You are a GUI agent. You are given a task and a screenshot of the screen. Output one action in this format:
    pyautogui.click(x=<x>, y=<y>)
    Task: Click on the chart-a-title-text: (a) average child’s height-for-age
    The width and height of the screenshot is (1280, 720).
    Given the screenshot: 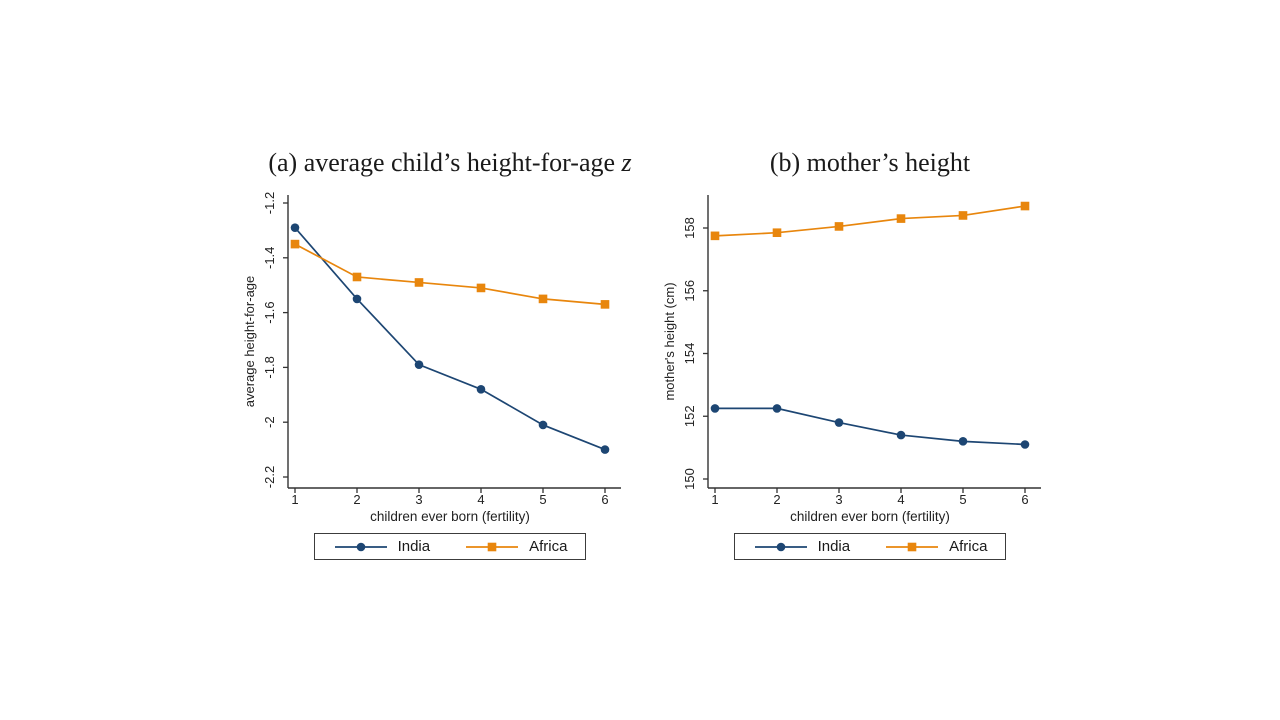 What is the action you would take?
    pyautogui.click(x=445, y=162)
    